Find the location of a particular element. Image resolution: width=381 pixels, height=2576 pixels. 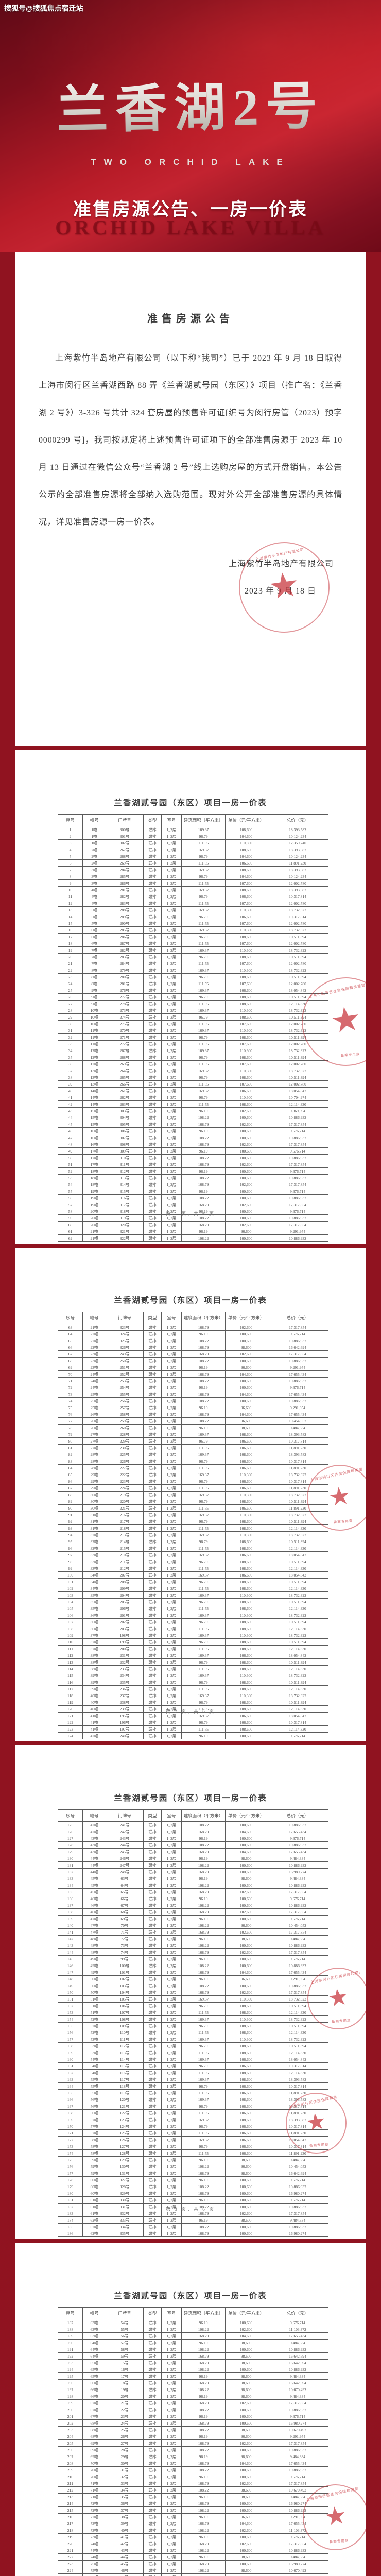

cell-unit-price: 100,600 is located at coordinates (246, 1130).